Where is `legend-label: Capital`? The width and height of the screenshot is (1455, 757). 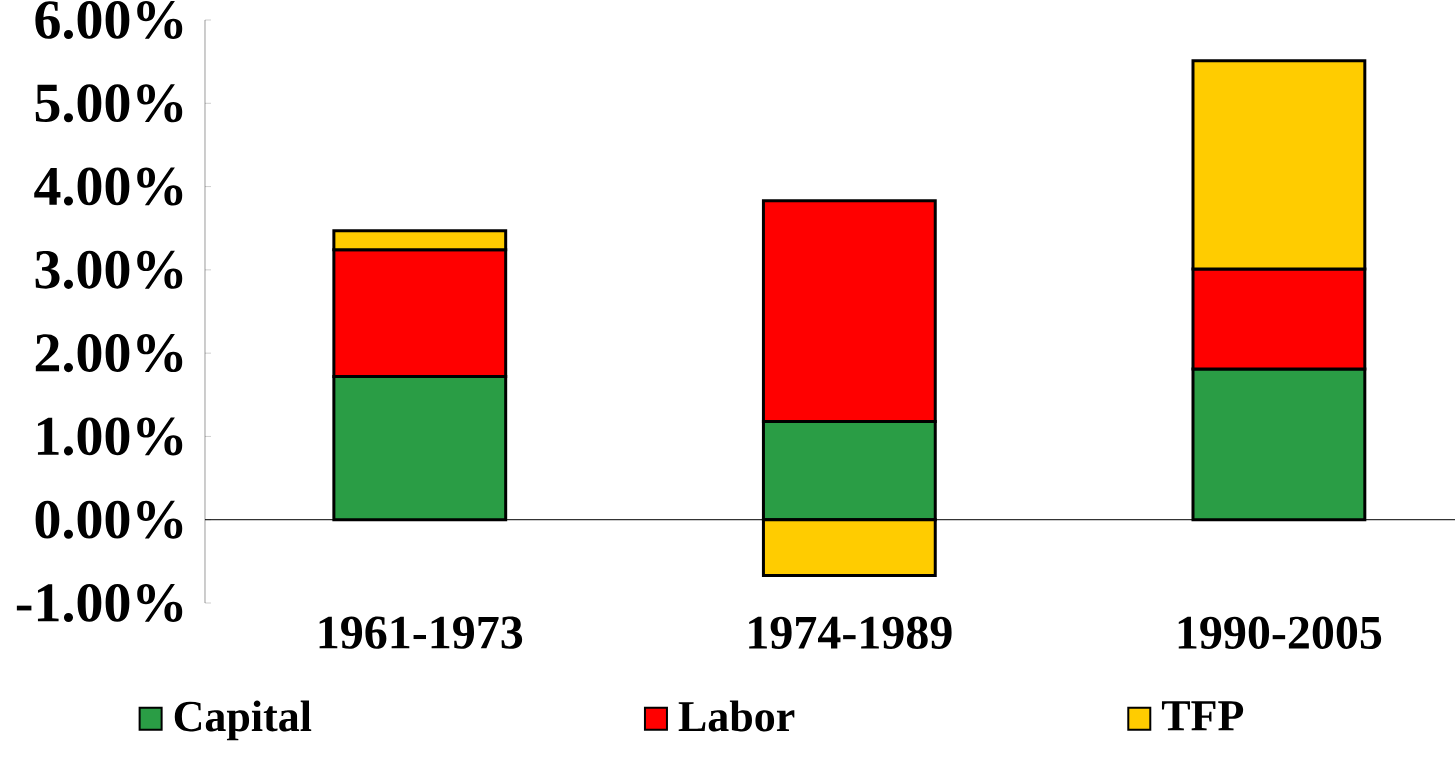
legend-label: Capital is located at coordinates (243, 720).